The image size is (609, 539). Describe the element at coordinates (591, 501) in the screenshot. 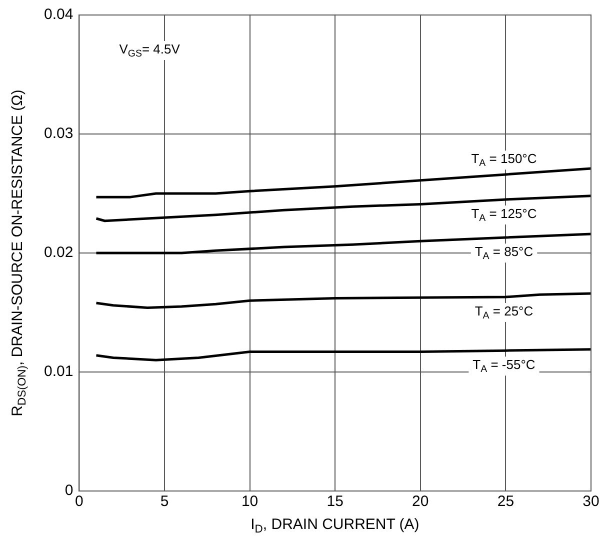

I see `x-tick-label: 30` at that location.